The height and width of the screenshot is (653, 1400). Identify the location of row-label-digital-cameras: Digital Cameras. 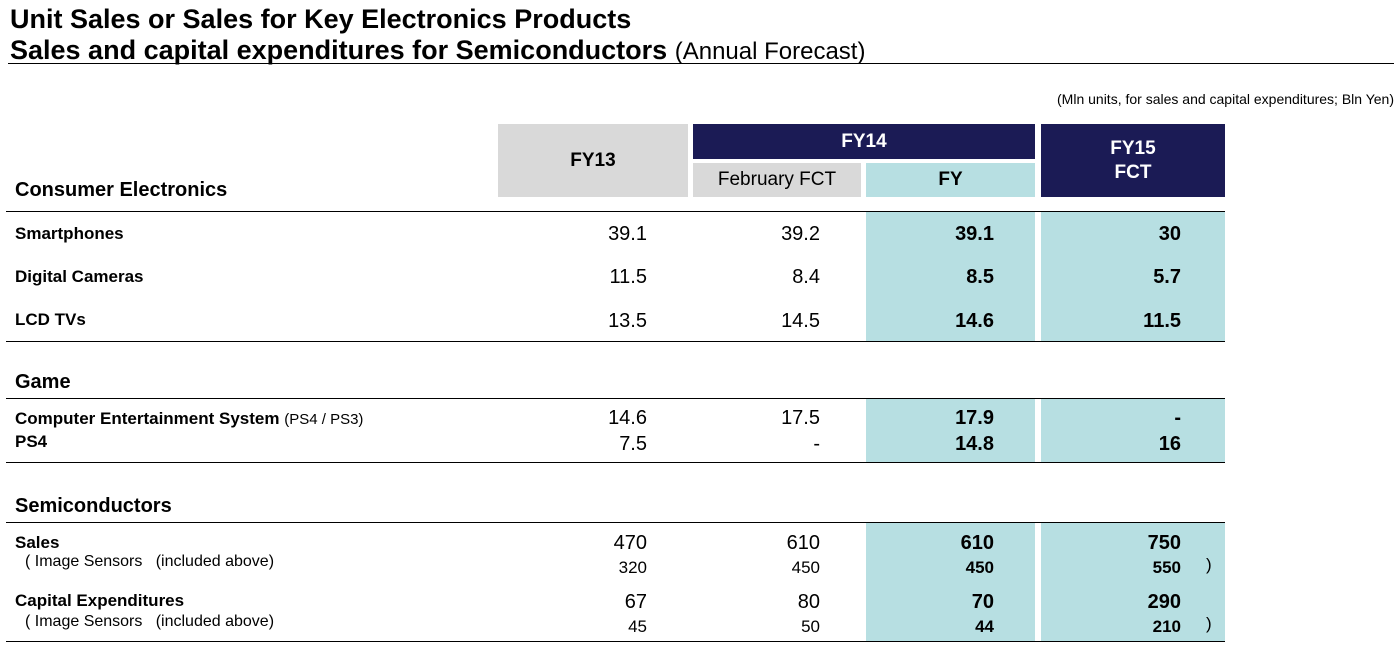
(79, 276).